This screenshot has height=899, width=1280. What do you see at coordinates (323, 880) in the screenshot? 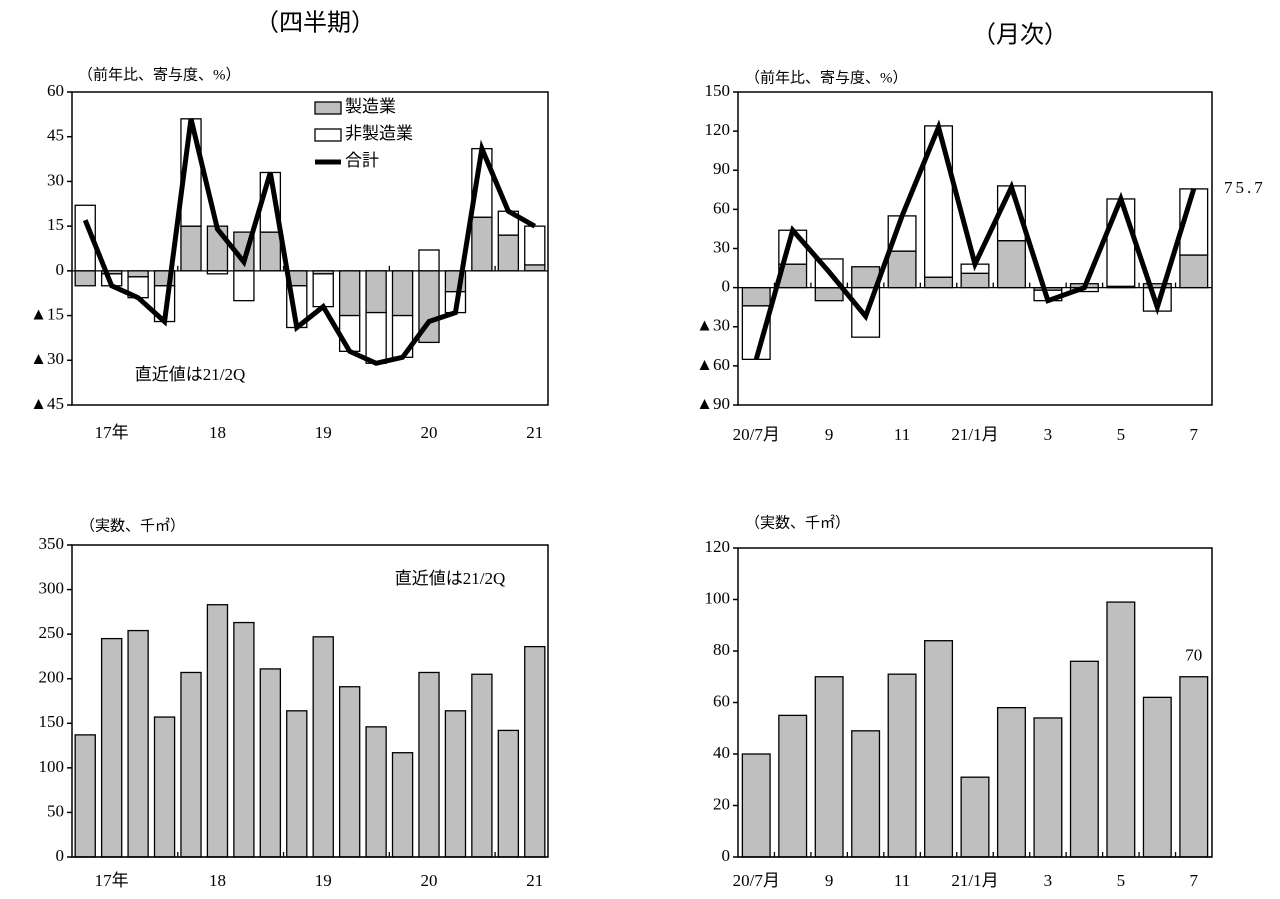
I see `x-tick-label: 19` at bounding box center [323, 880].